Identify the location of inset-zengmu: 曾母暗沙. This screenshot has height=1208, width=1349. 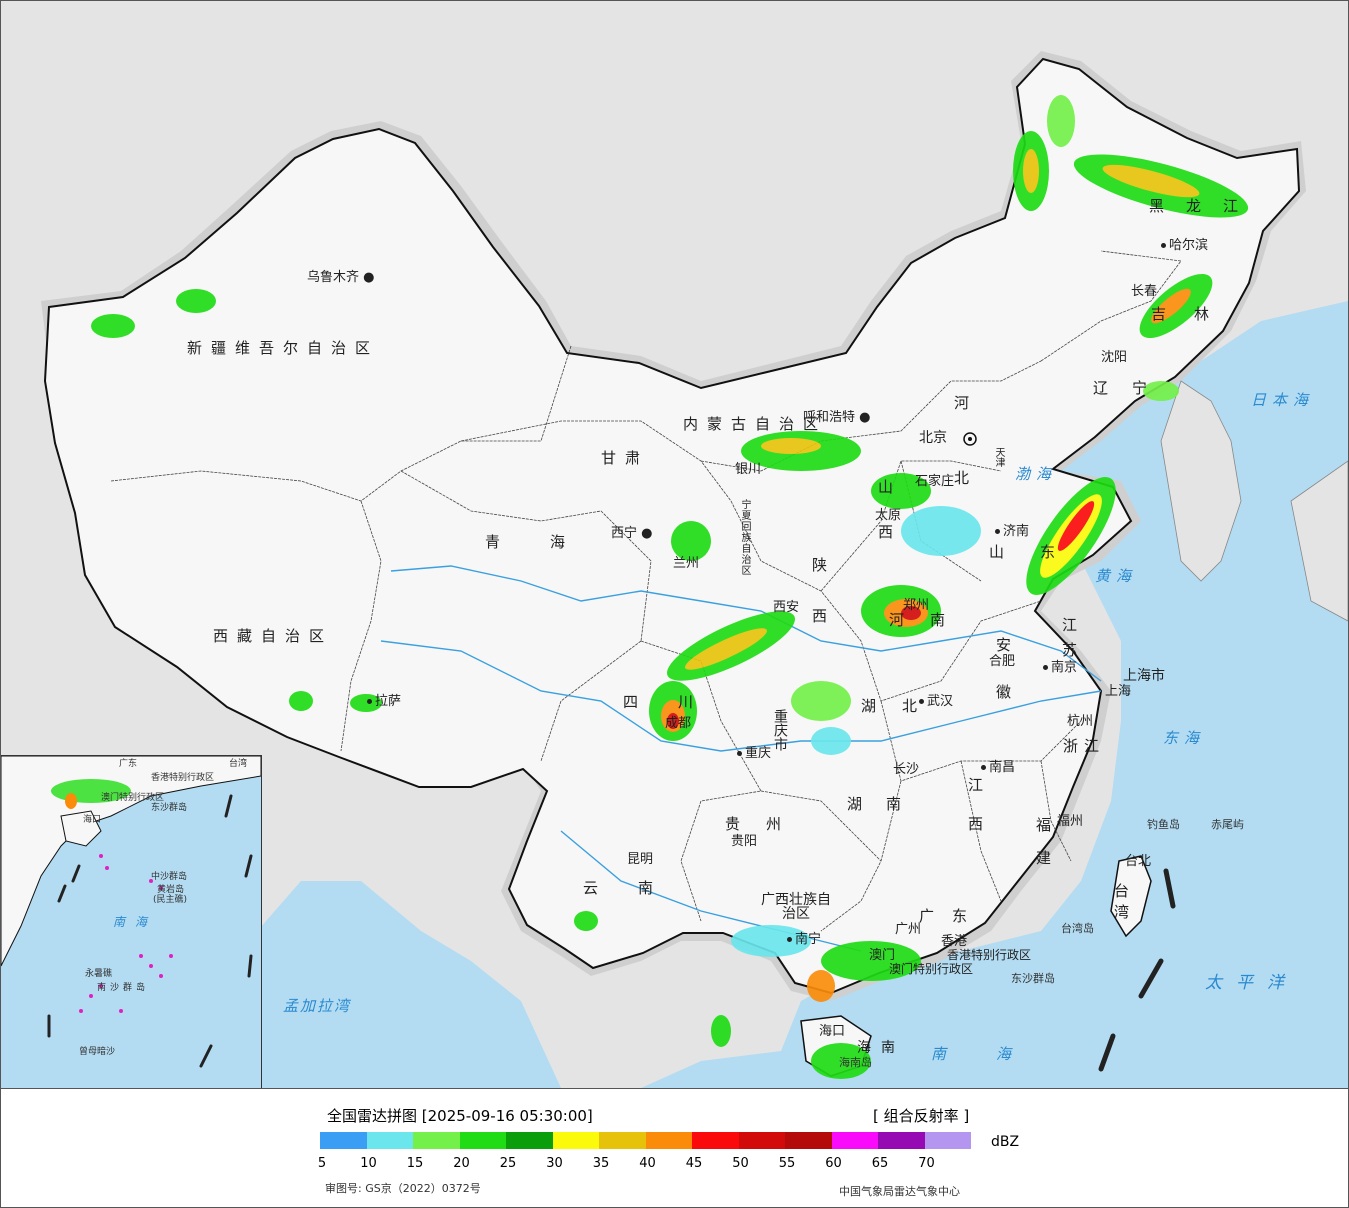
(97, 1052).